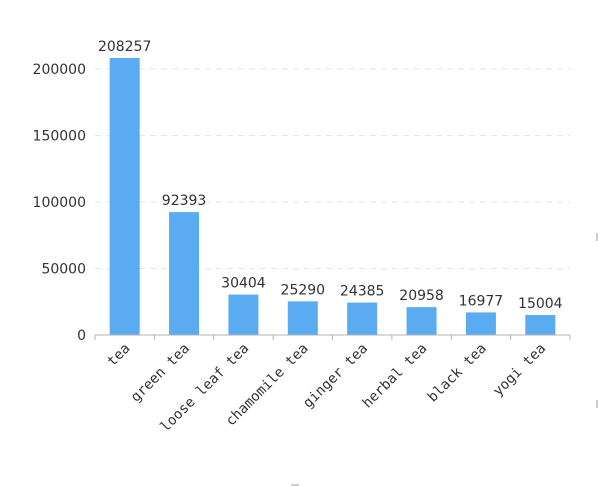 This screenshot has width=598, height=486. What do you see at coordinates (421, 321) in the screenshot?
I see `bar-herbal-tea` at bounding box center [421, 321].